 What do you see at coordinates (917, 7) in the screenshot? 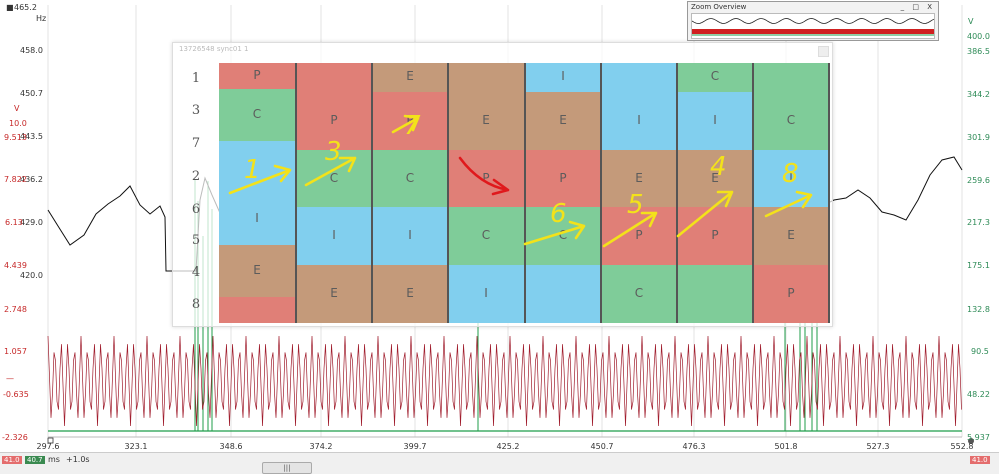
I see `zoom-window-buttons: _ □ X` at bounding box center [917, 7].